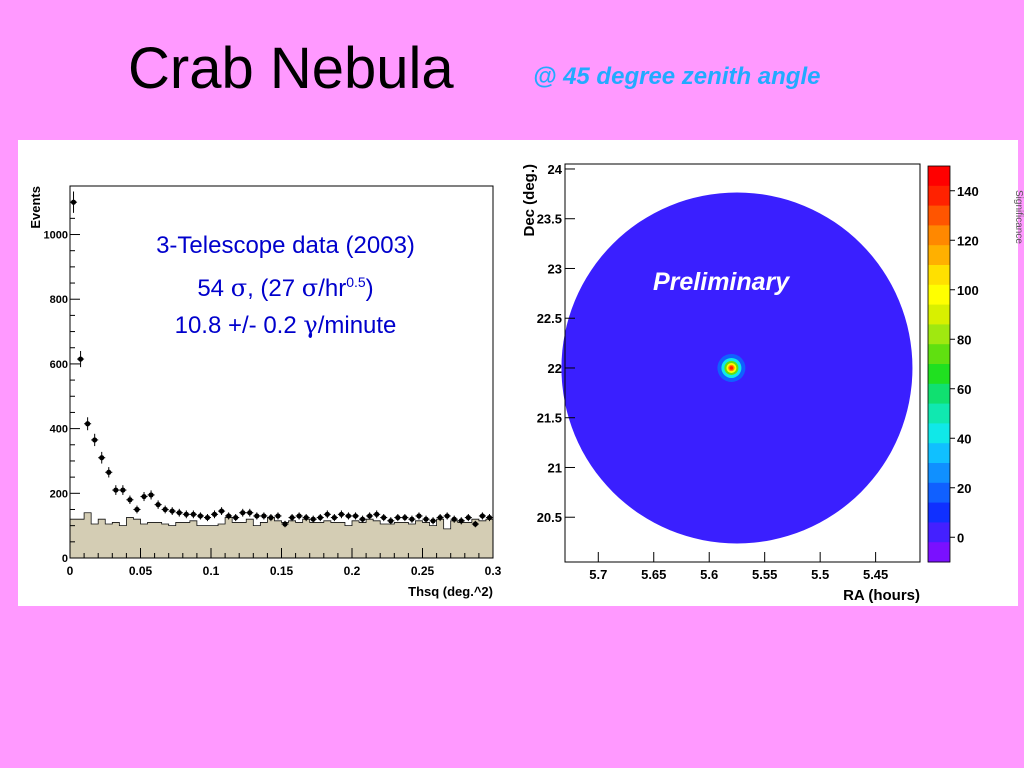 The height and width of the screenshot is (768, 1024). I want to click on y-tick-label: 200, so click(59, 494).